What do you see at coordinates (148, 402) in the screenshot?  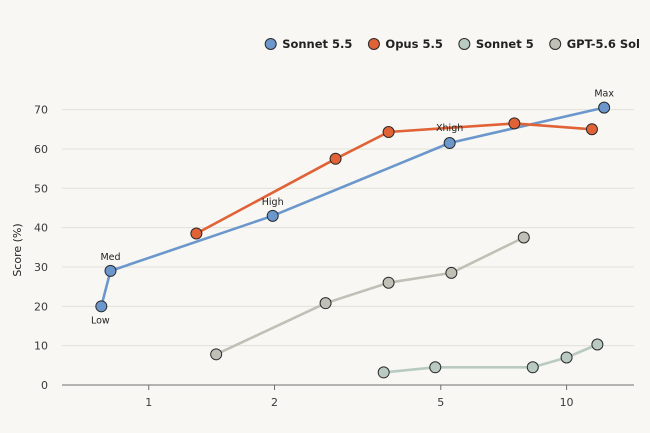 I see `x-tick-label-1: 1` at bounding box center [148, 402].